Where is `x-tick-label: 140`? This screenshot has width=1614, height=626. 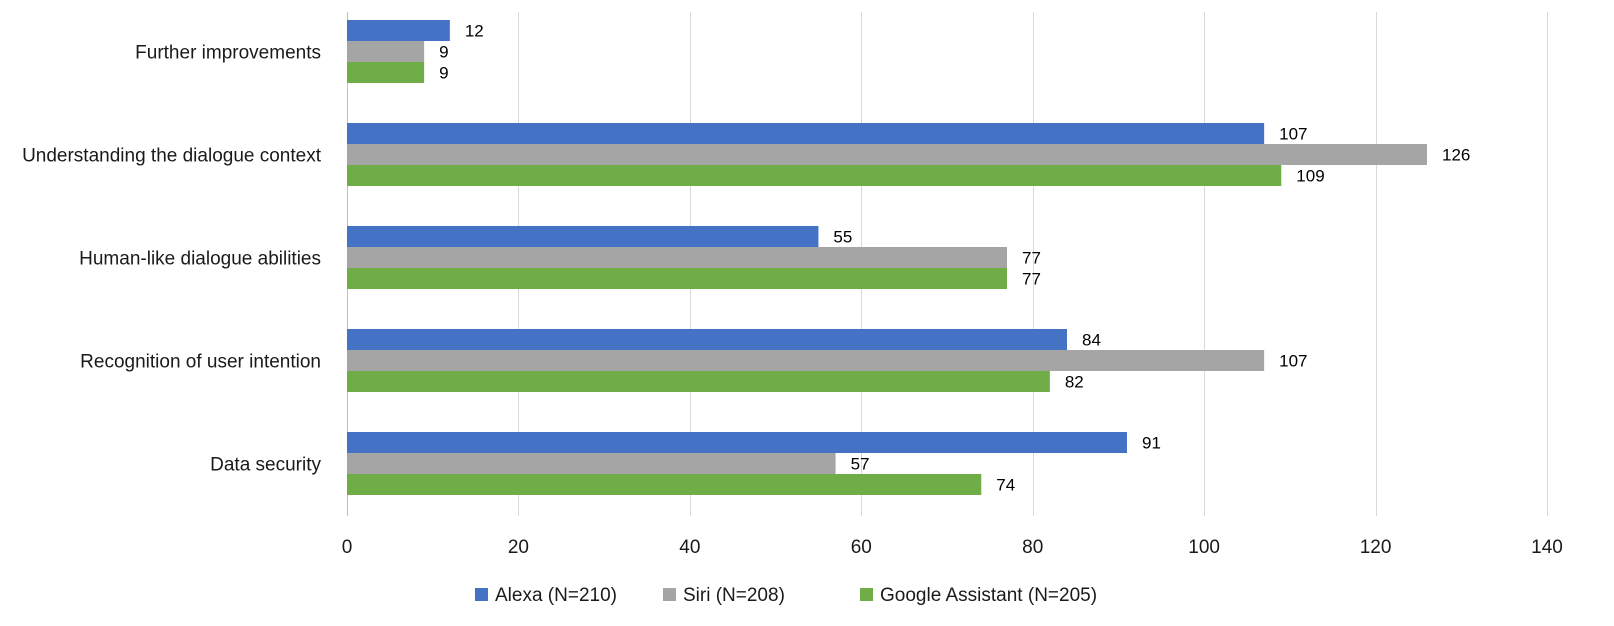 x-tick-label: 140 is located at coordinates (1547, 547).